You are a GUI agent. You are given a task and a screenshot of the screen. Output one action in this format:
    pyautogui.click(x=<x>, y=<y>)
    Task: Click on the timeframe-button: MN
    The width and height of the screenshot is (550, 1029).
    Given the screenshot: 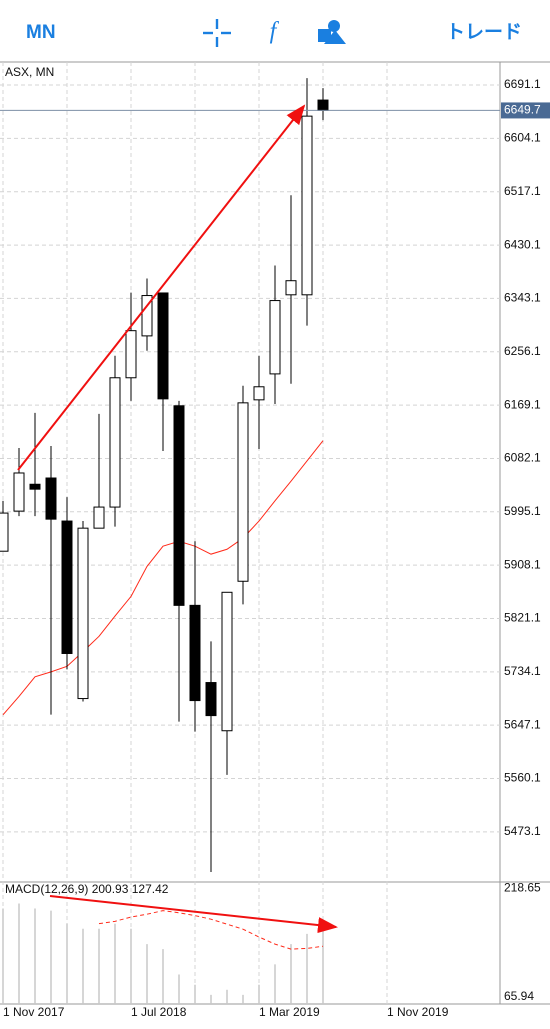 What is the action you would take?
    pyautogui.click(x=41, y=32)
    